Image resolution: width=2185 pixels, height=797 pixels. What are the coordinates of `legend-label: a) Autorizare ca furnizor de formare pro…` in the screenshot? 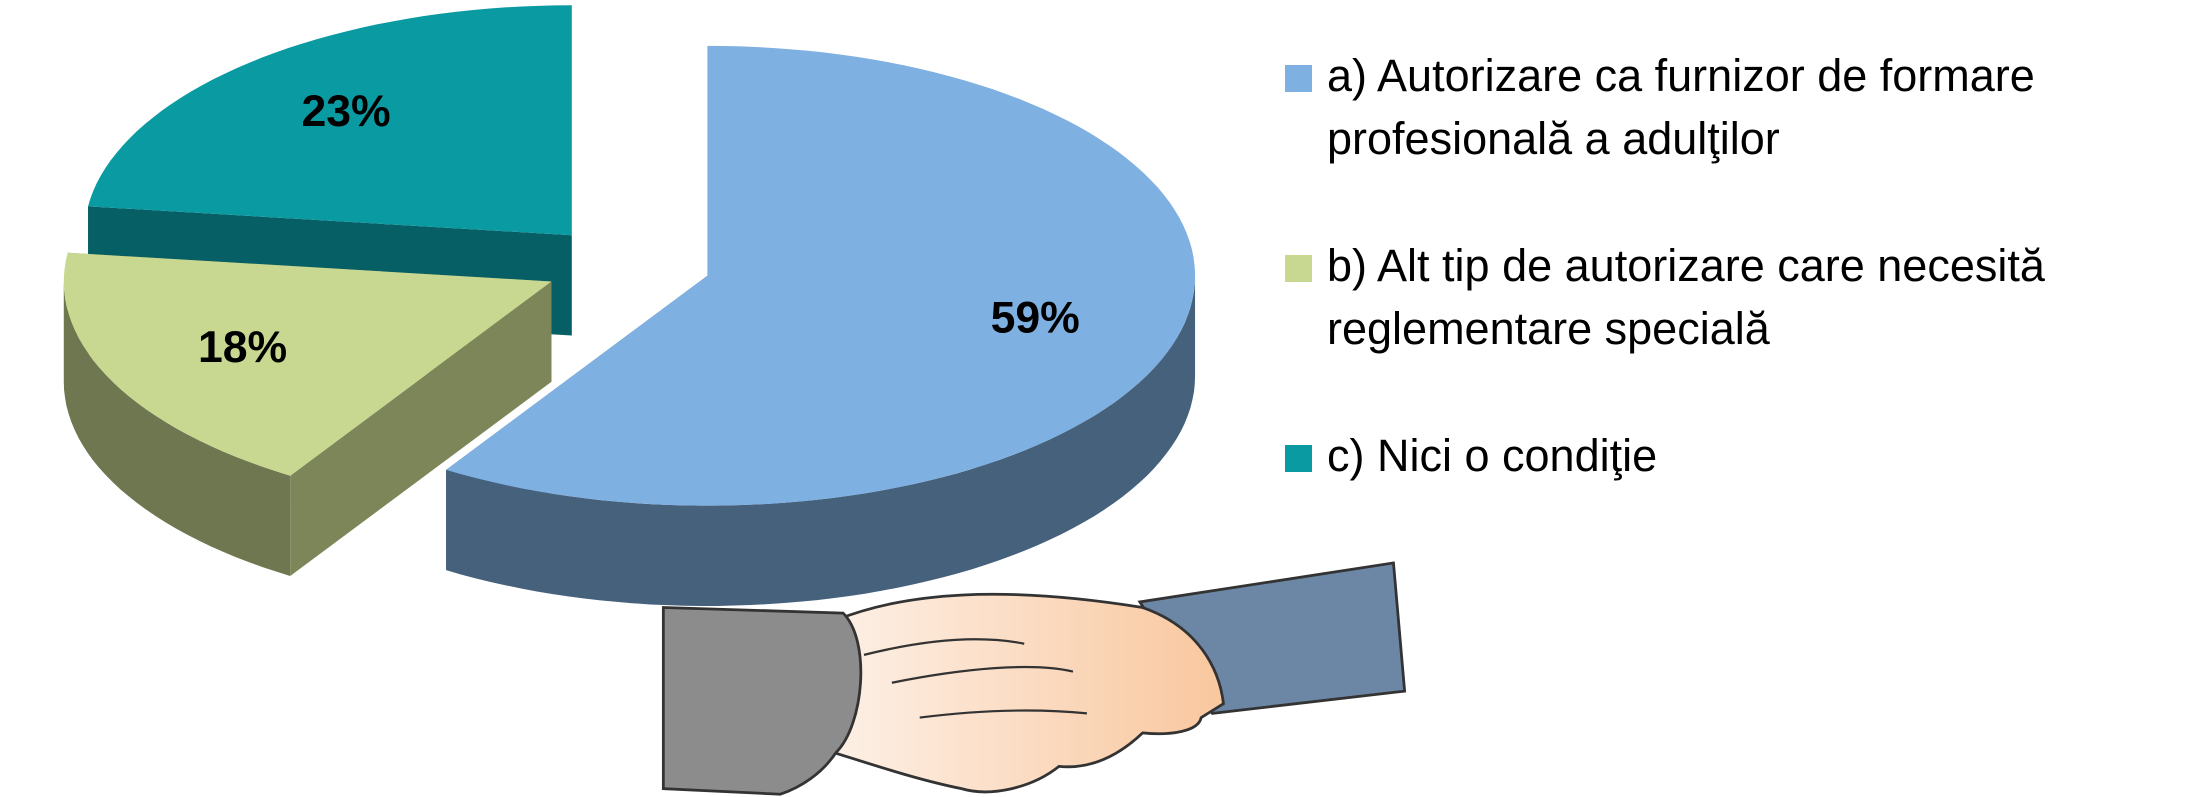 It's located at (1681, 107).